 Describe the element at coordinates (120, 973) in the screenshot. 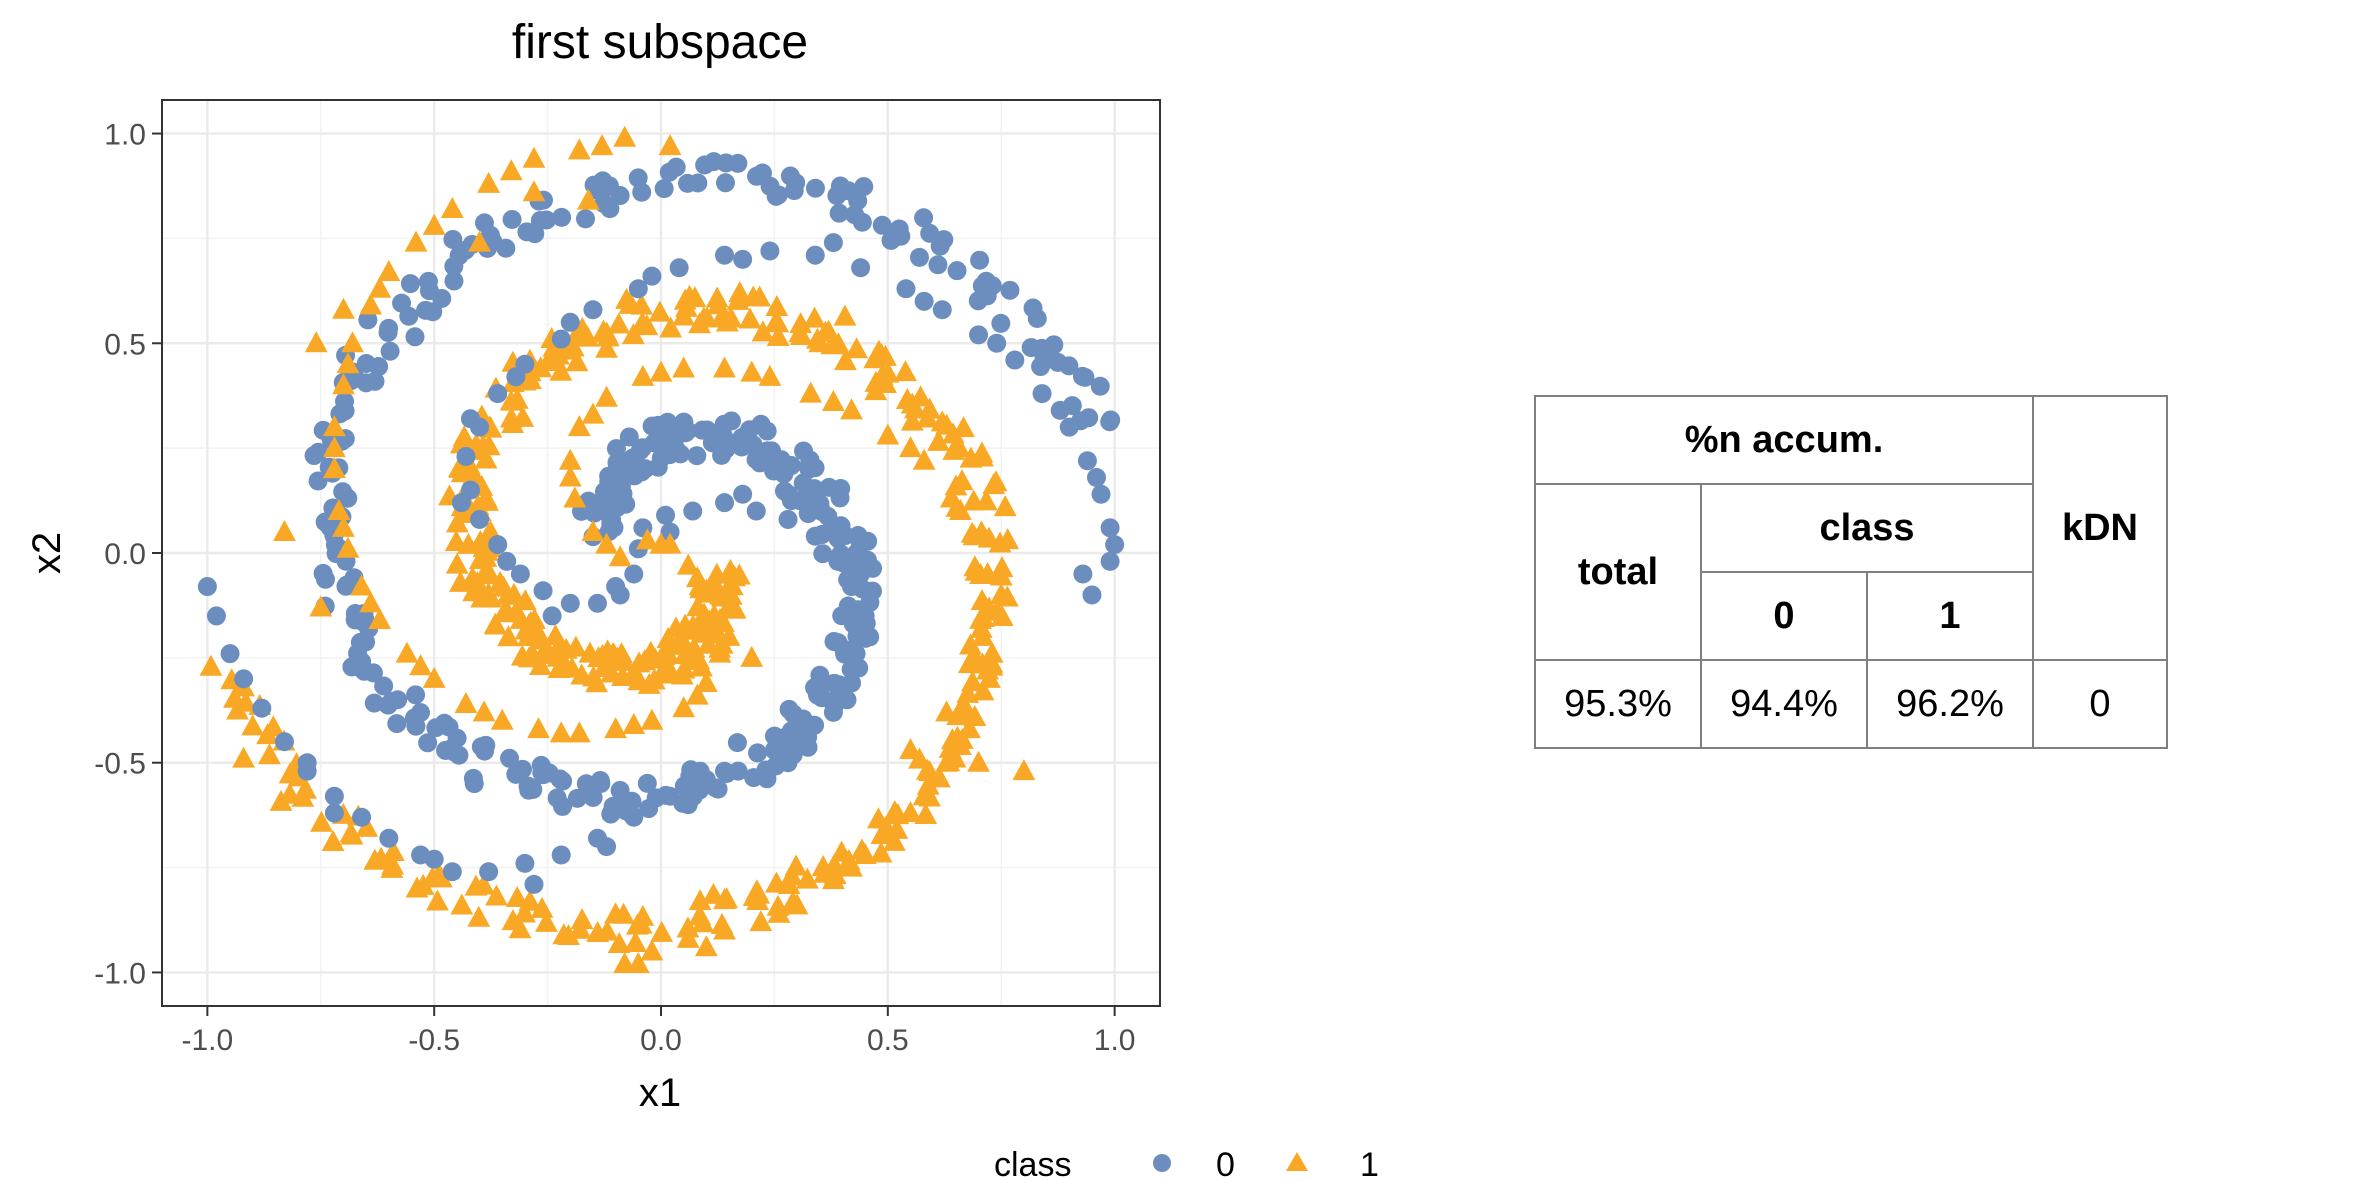

I see `y-tick-label: -1.0` at that location.